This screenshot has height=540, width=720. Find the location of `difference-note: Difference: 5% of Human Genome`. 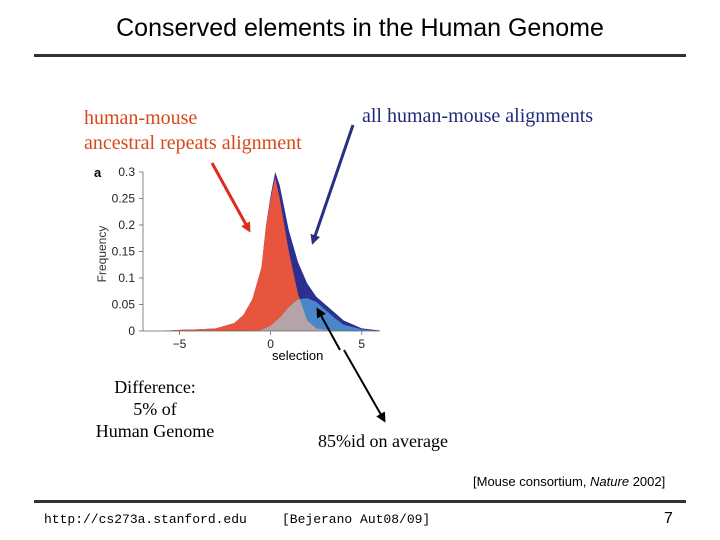

difference-note: Difference: 5% of Human Genome is located at coordinates (155, 409).